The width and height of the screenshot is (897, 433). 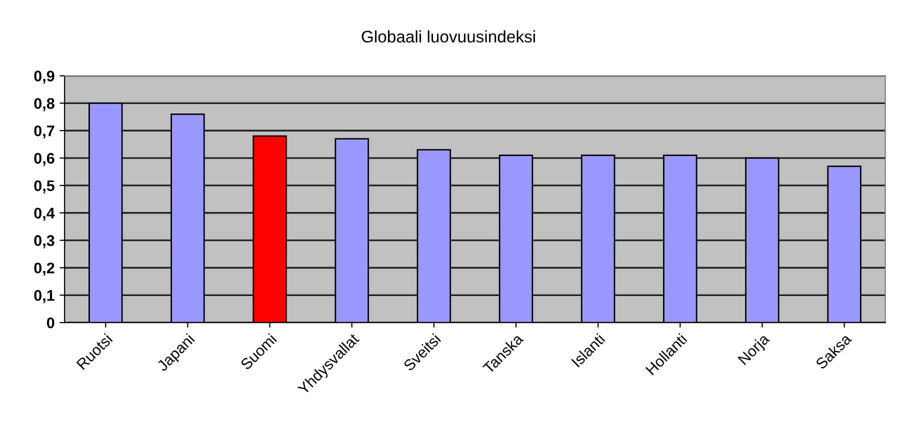 What do you see at coordinates (44, 187) in the screenshot?
I see `y-tick-label: 0,5` at bounding box center [44, 187].